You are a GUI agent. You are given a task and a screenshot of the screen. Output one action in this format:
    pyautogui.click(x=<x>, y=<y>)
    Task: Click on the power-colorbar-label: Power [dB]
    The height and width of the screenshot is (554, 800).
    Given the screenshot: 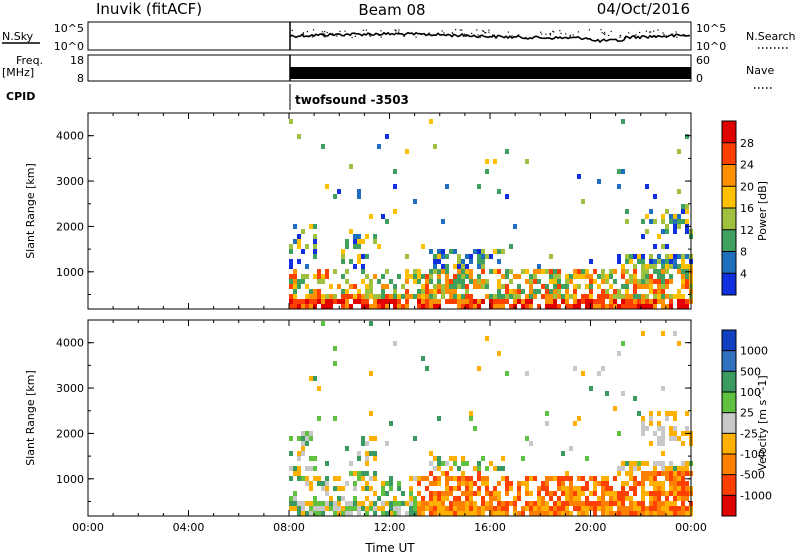 What is the action you would take?
    pyautogui.click(x=762, y=211)
    